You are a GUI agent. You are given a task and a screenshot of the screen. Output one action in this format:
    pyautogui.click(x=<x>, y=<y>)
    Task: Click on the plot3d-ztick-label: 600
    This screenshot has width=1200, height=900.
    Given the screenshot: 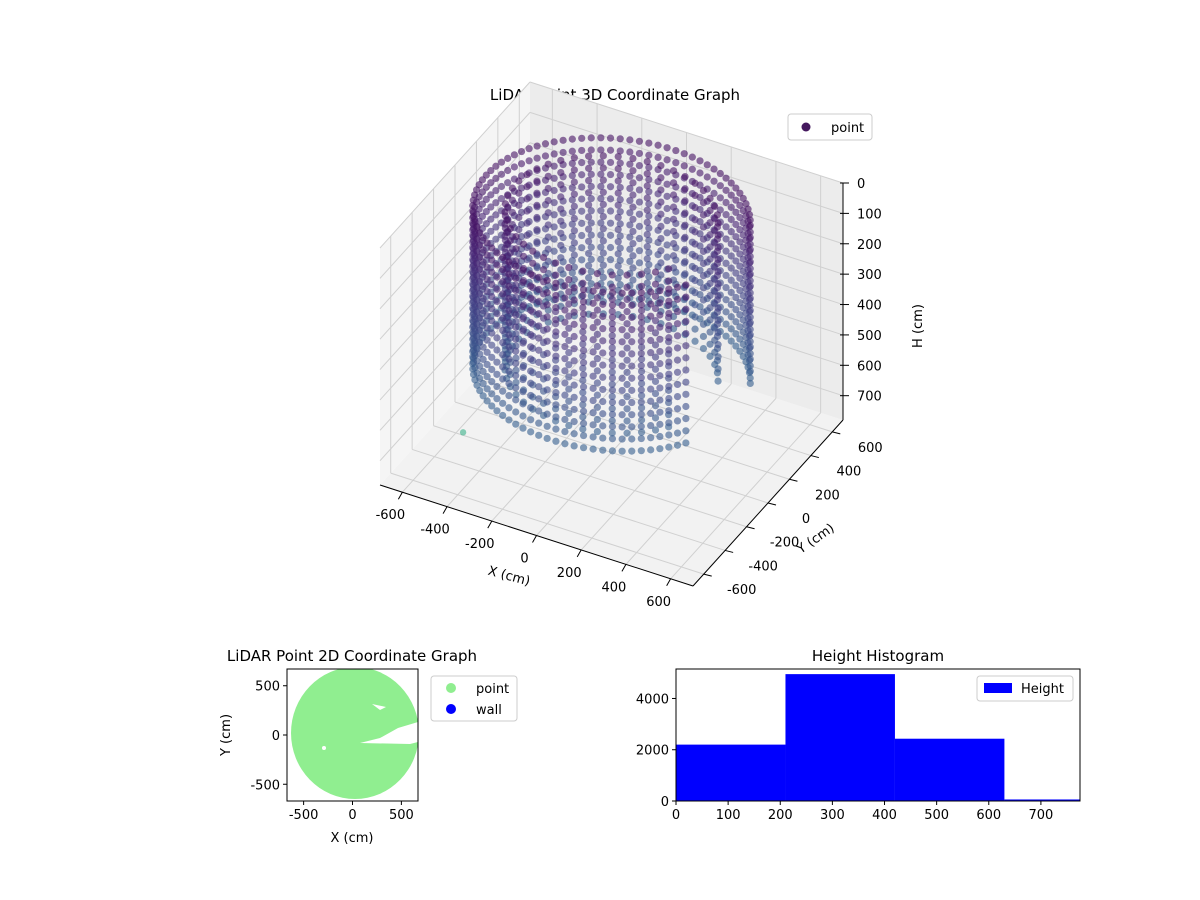 What is the action you would take?
    pyautogui.click(x=869, y=366)
    